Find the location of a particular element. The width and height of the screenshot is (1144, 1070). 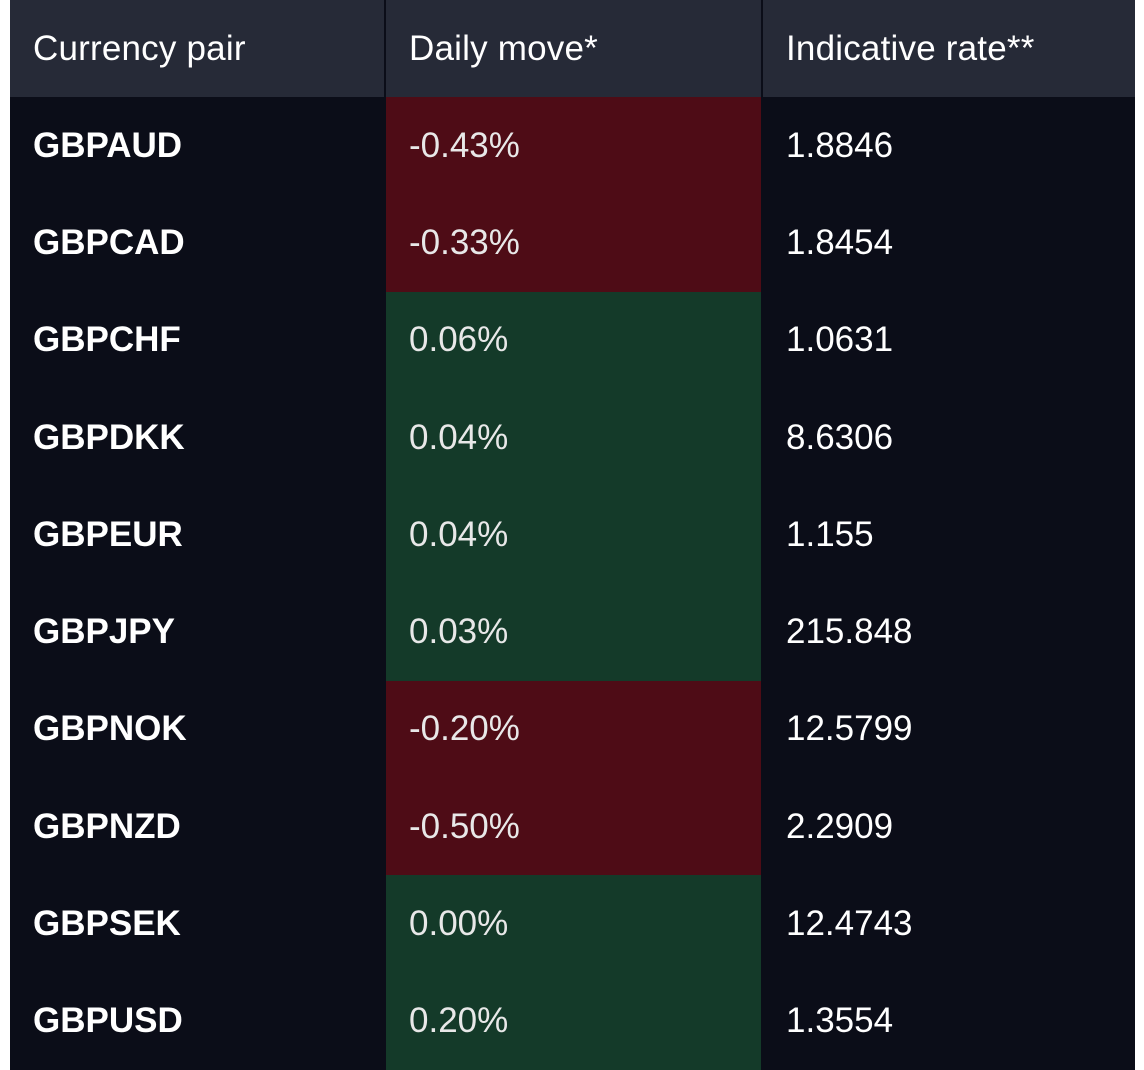

table-row: GBPEUR 0.04% 1.155 is located at coordinates (572, 535).